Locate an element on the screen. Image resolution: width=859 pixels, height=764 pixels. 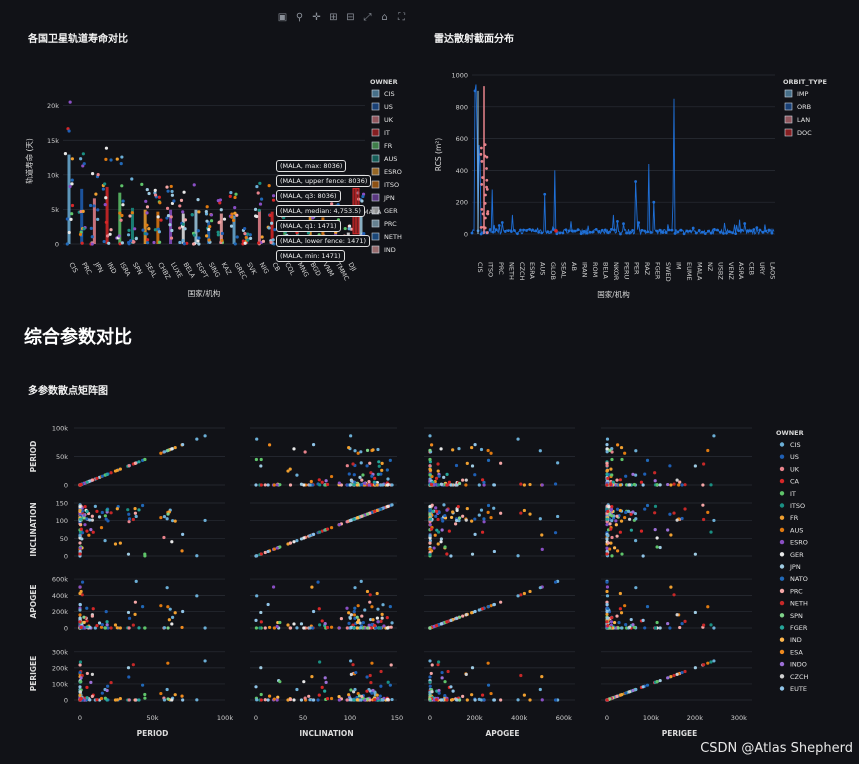
home-icon: ⌂ is located at coordinates (384, 17).